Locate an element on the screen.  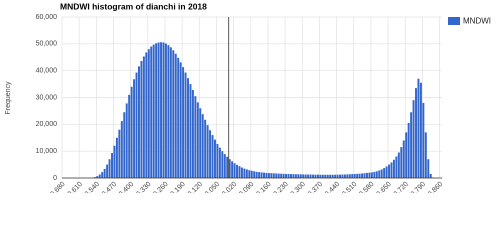
x-tick-label: 0.300 is located at coordinates (298, 187).